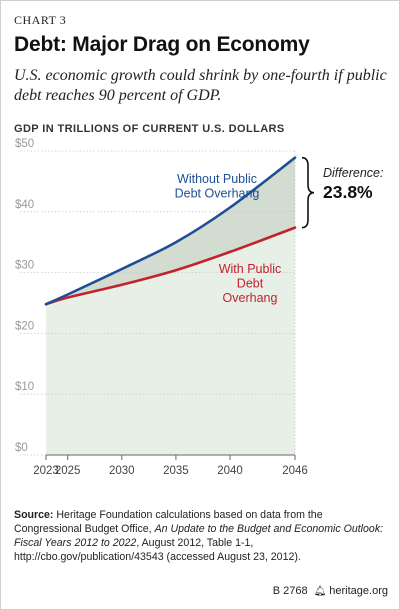 Image resolution: width=400 pixels, height=610 pixels. Describe the element at coordinates (46, 471) in the screenshot. I see `x-tick-label: 2023` at that location.